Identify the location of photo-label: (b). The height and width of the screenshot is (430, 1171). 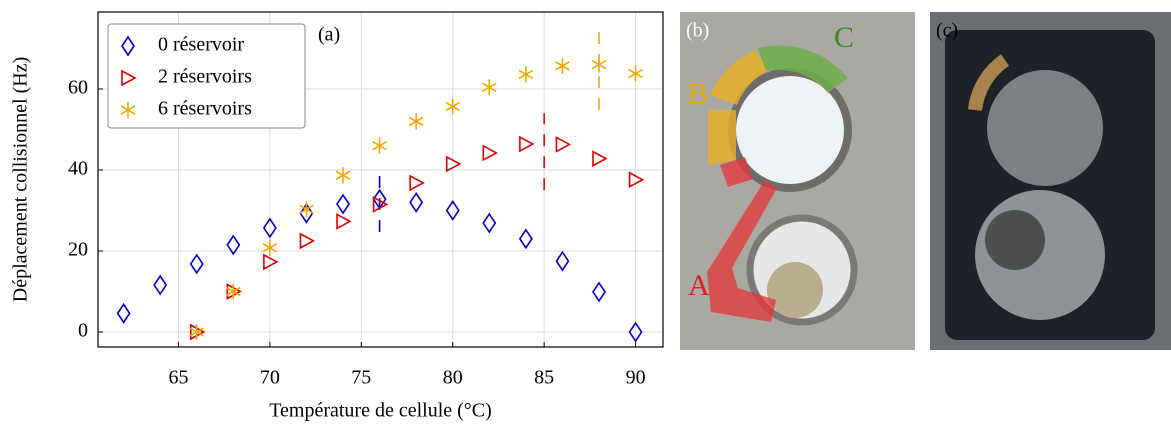
(697, 31).